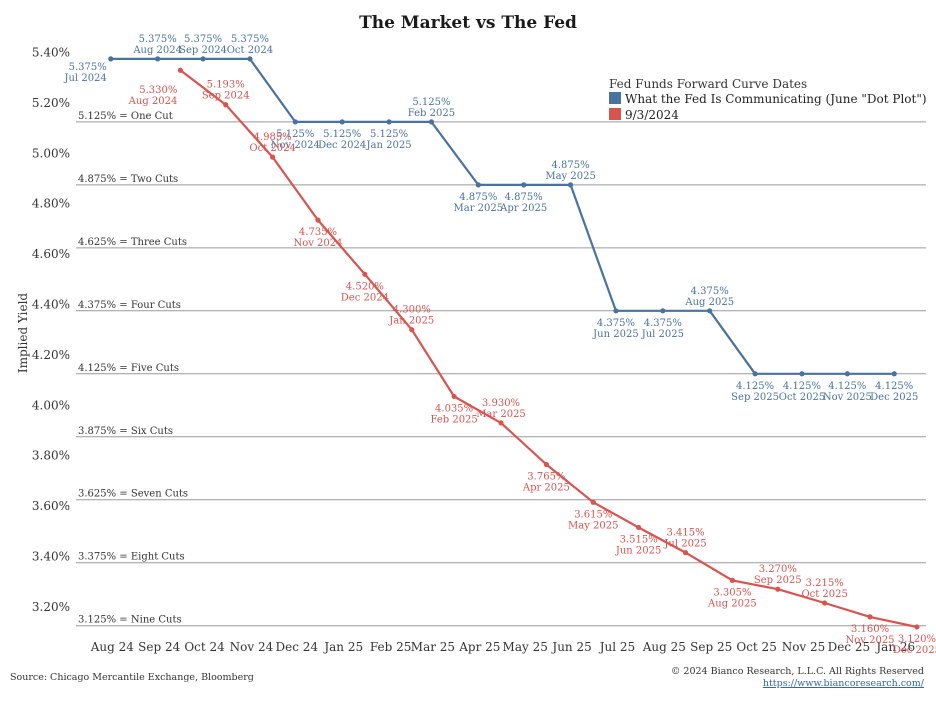  What do you see at coordinates (389, 145) in the screenshot?
I see `point-date-label: Jan 2025` at bounding box center [389, 145].